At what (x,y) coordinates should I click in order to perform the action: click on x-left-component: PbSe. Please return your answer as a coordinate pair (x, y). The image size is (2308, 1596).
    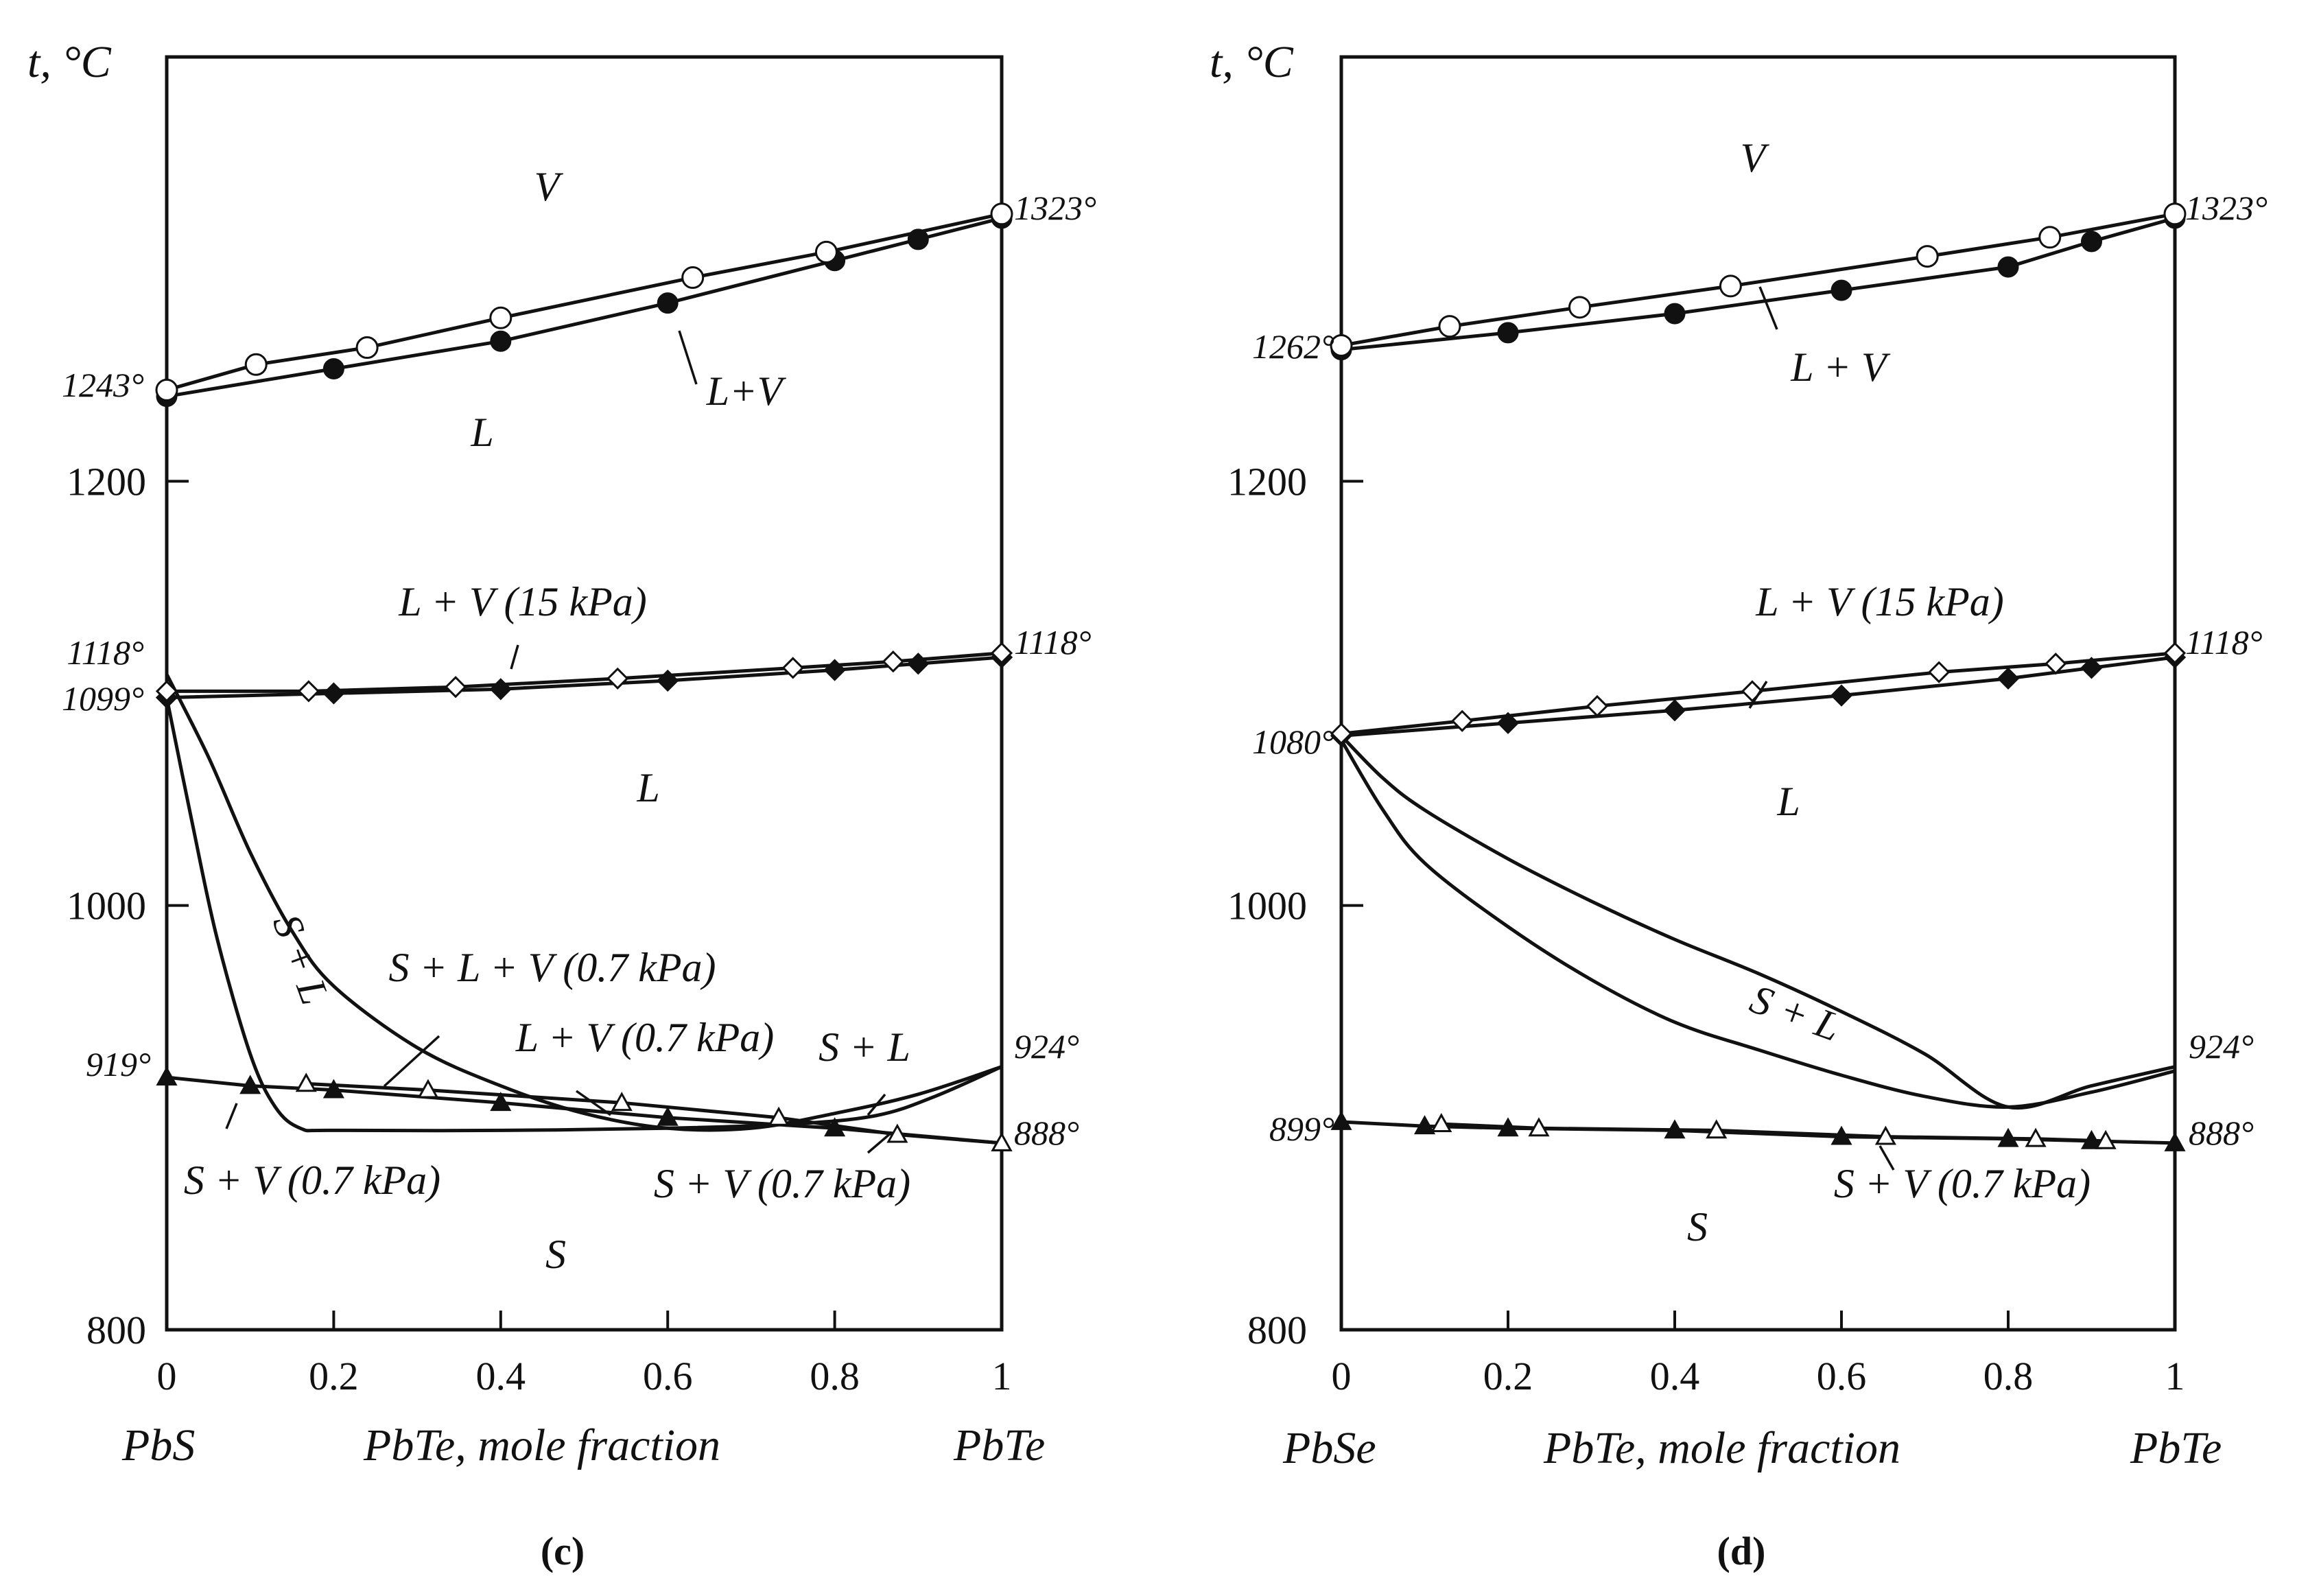
    Looking at the image, I should click on (1329, 1448).